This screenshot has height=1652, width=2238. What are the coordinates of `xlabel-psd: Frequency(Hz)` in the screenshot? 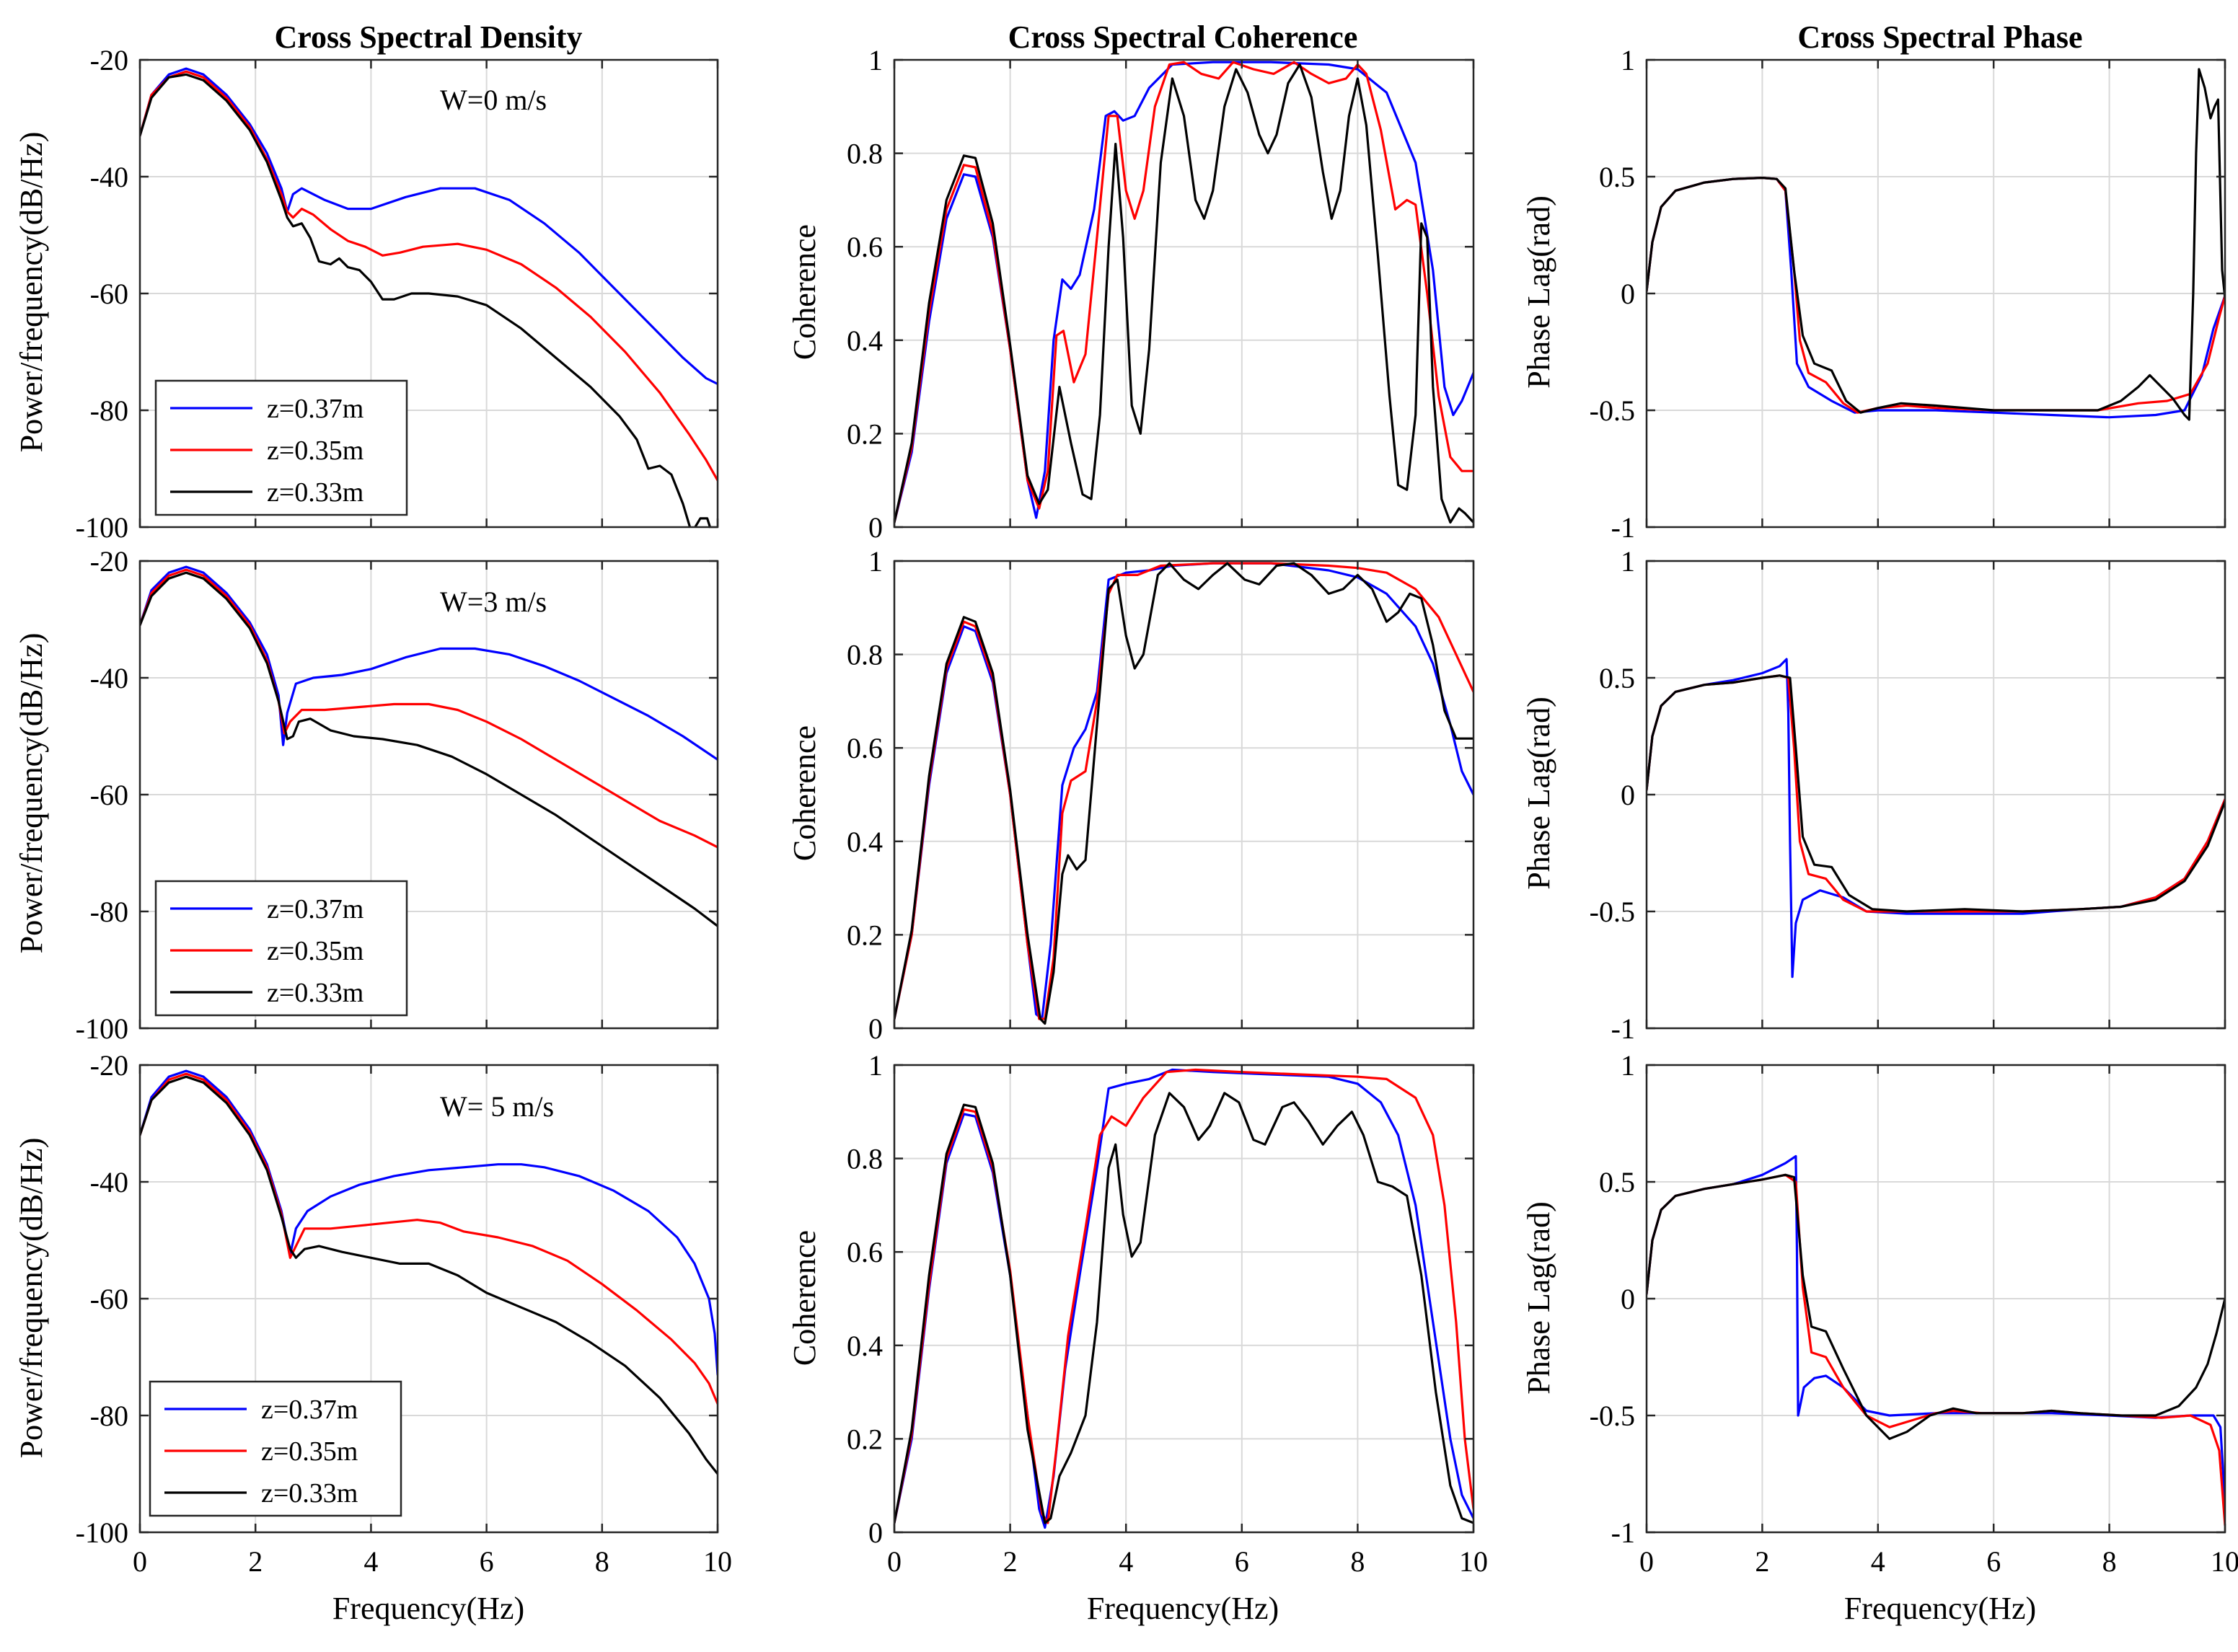 It's located at (428, 1609).